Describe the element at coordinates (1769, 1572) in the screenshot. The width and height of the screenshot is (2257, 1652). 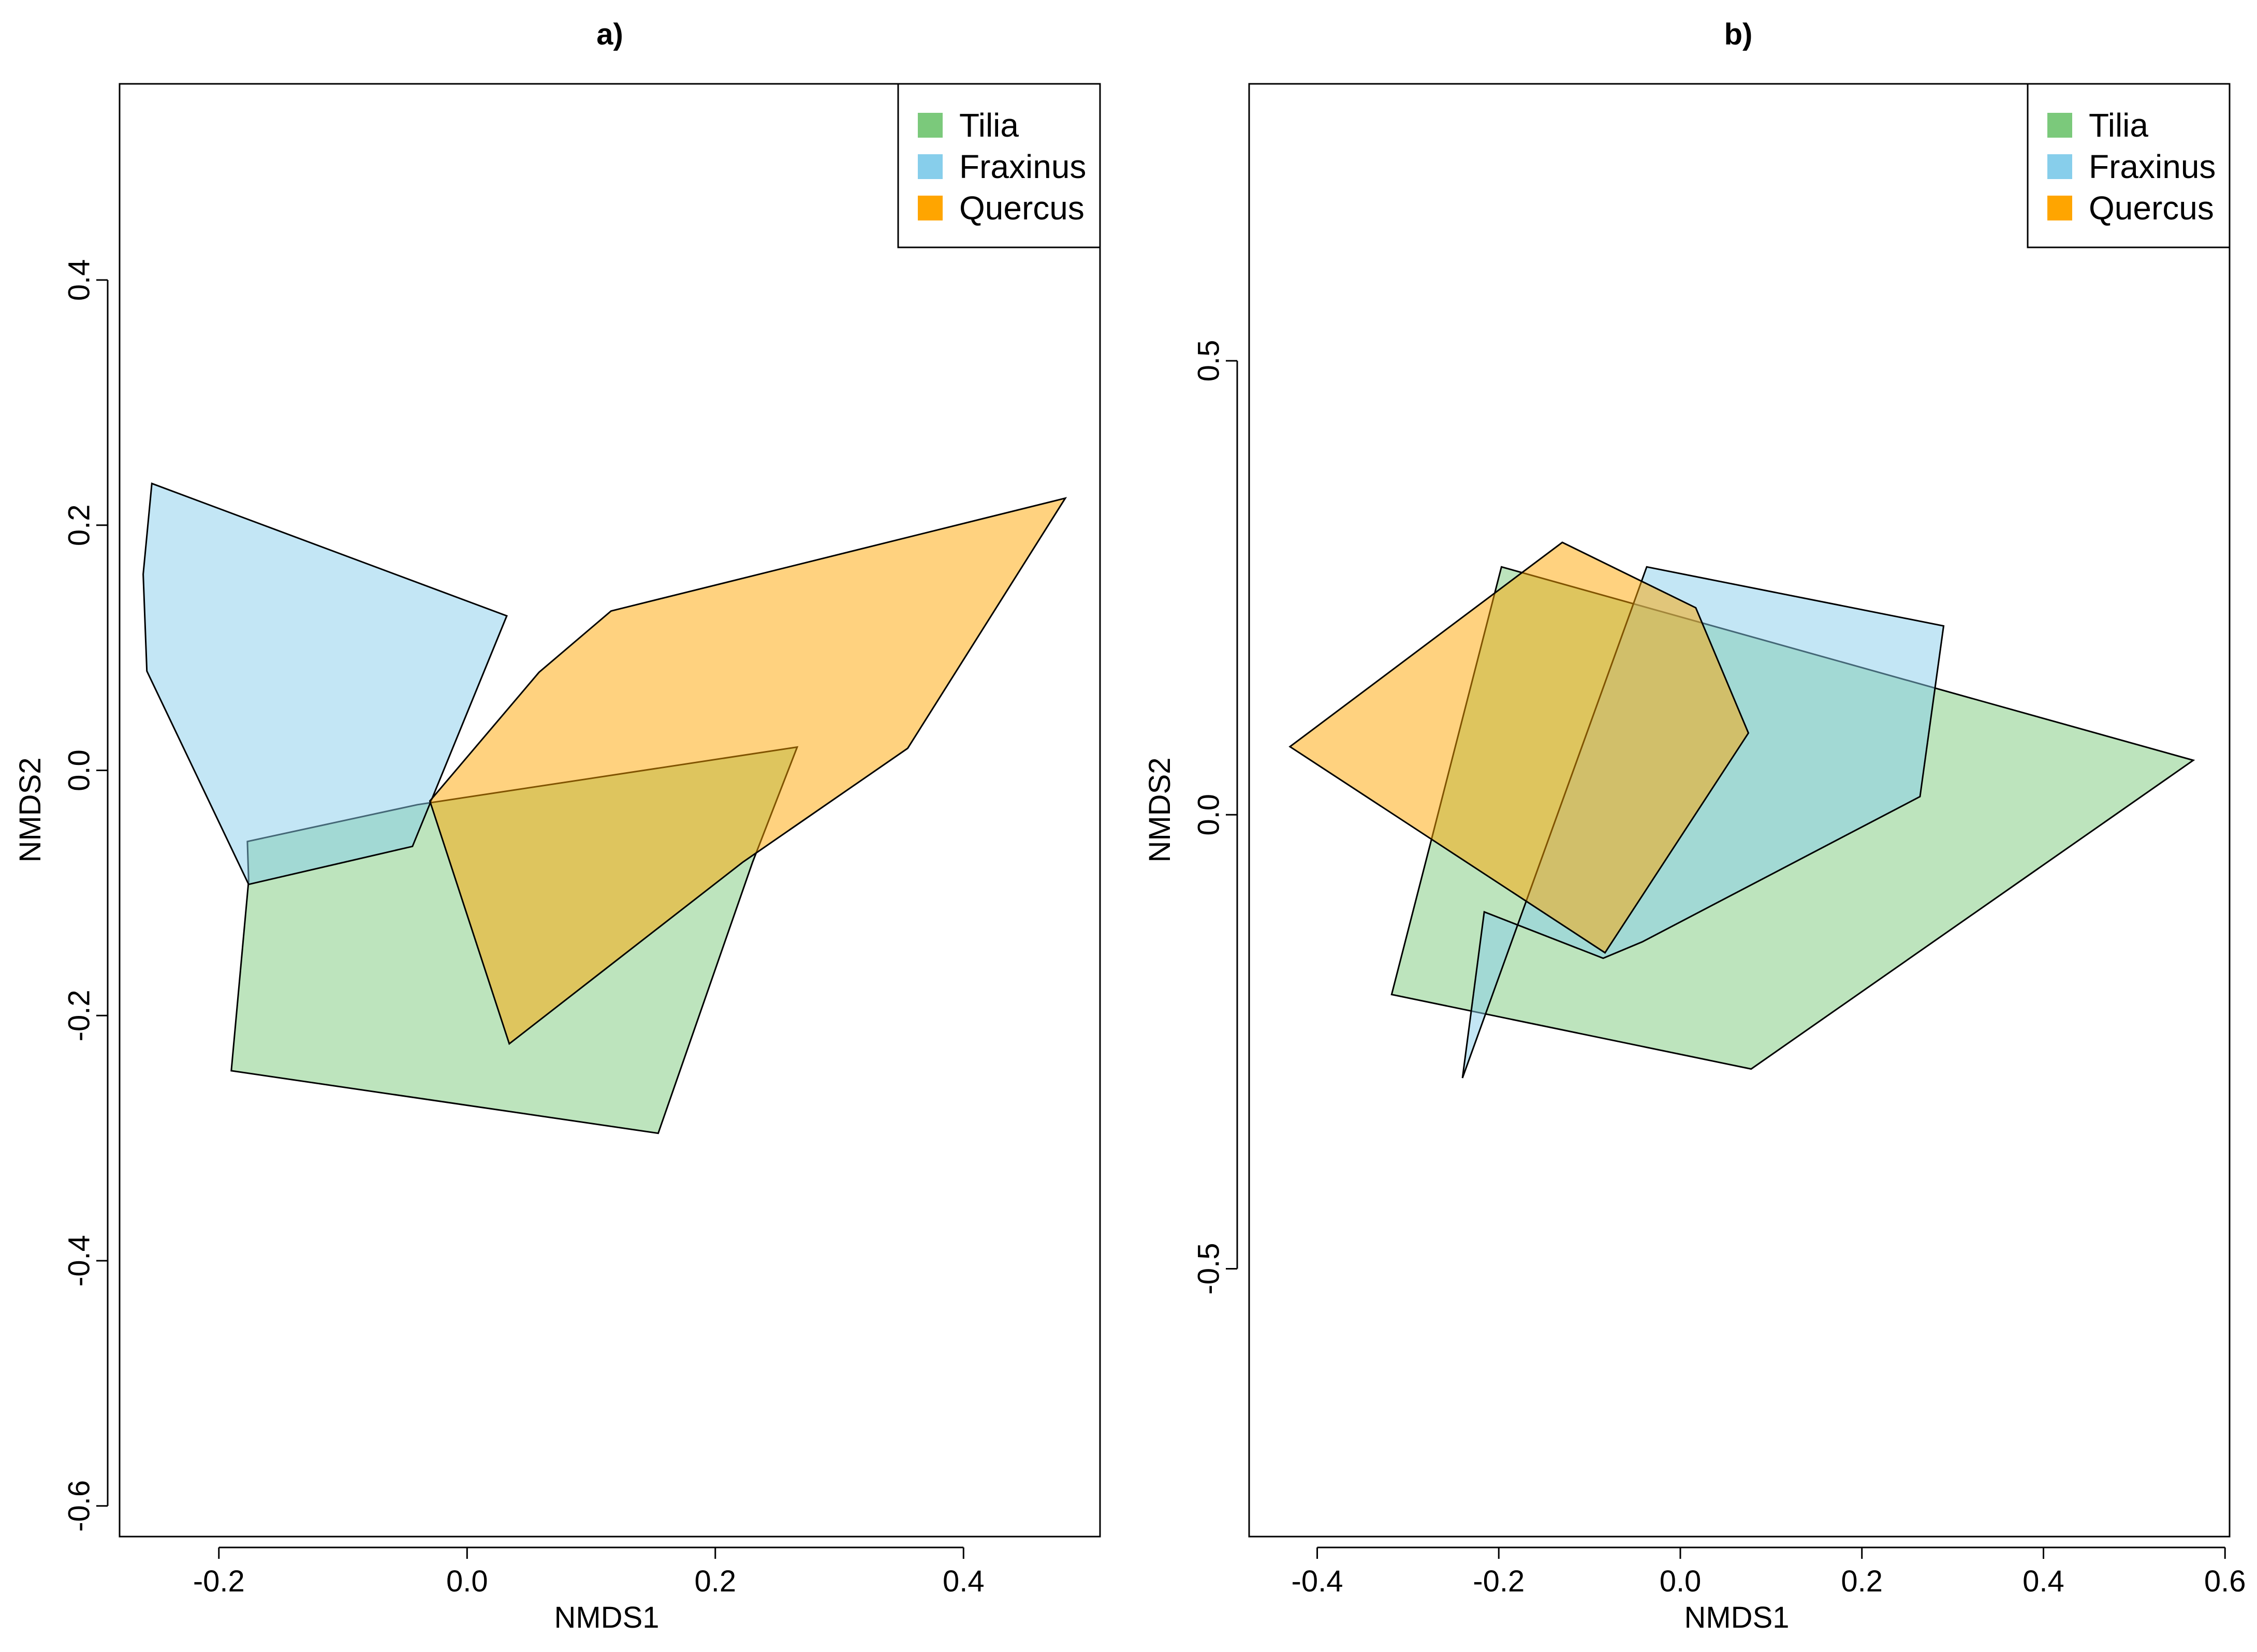
I see `panel-b-x-axis: -0.4 -0.2 0.0 0.2 0.4 0.6` at that location.